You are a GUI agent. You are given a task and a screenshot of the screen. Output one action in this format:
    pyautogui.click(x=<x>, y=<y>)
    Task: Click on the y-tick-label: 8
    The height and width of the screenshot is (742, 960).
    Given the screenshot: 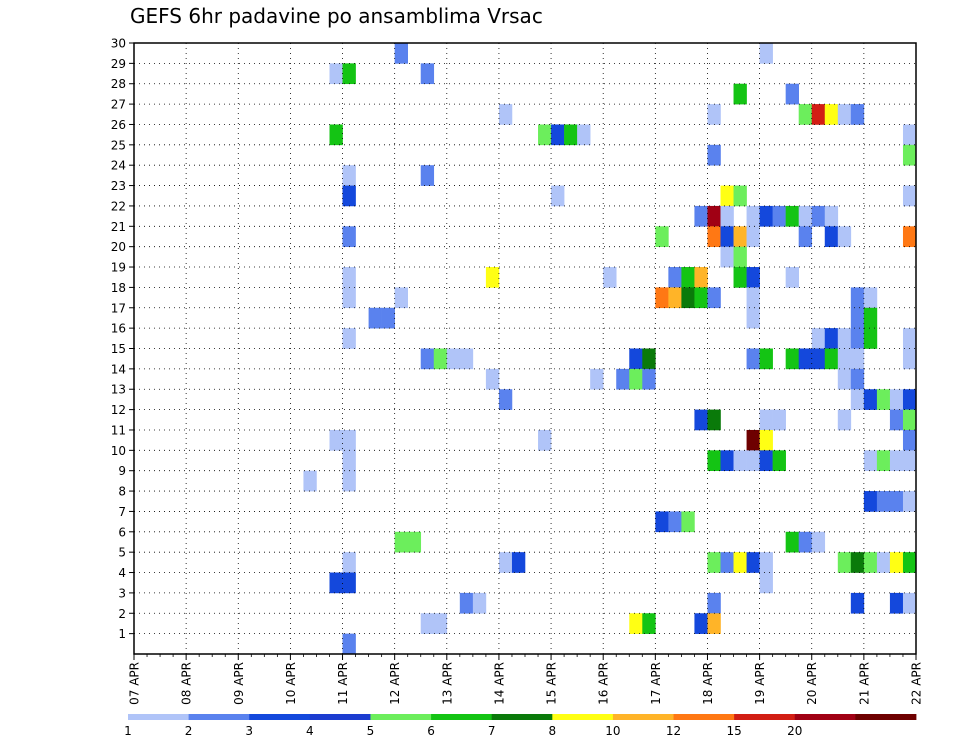 What is the action you would take?
    pyautogui.click(x=122, y=492)
    